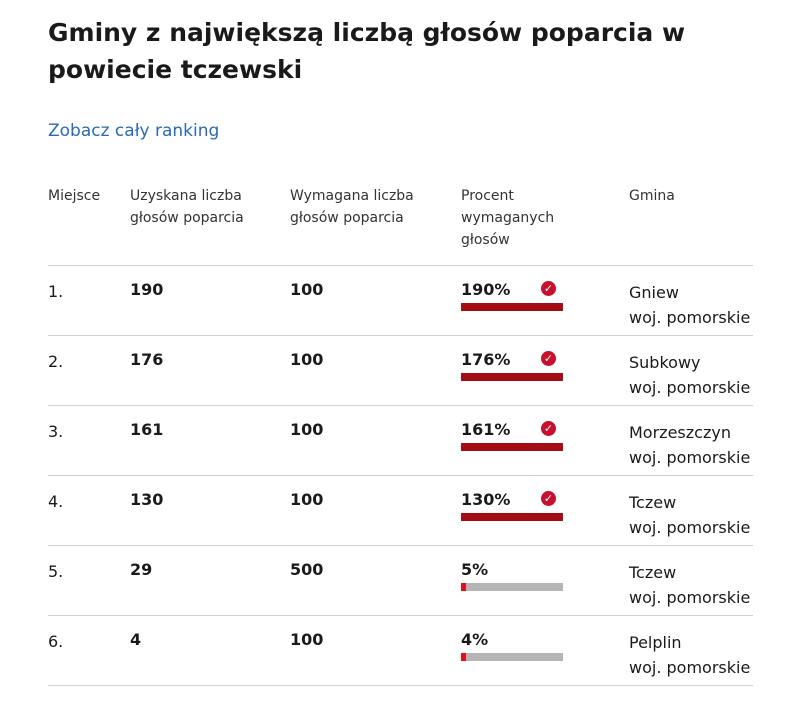 This screenshot has height=711, width=800. What do you see at coordinates (665, 362) in the screenshot?
I see `gmina-name: Subkowy` at bounding box center [665, 362].